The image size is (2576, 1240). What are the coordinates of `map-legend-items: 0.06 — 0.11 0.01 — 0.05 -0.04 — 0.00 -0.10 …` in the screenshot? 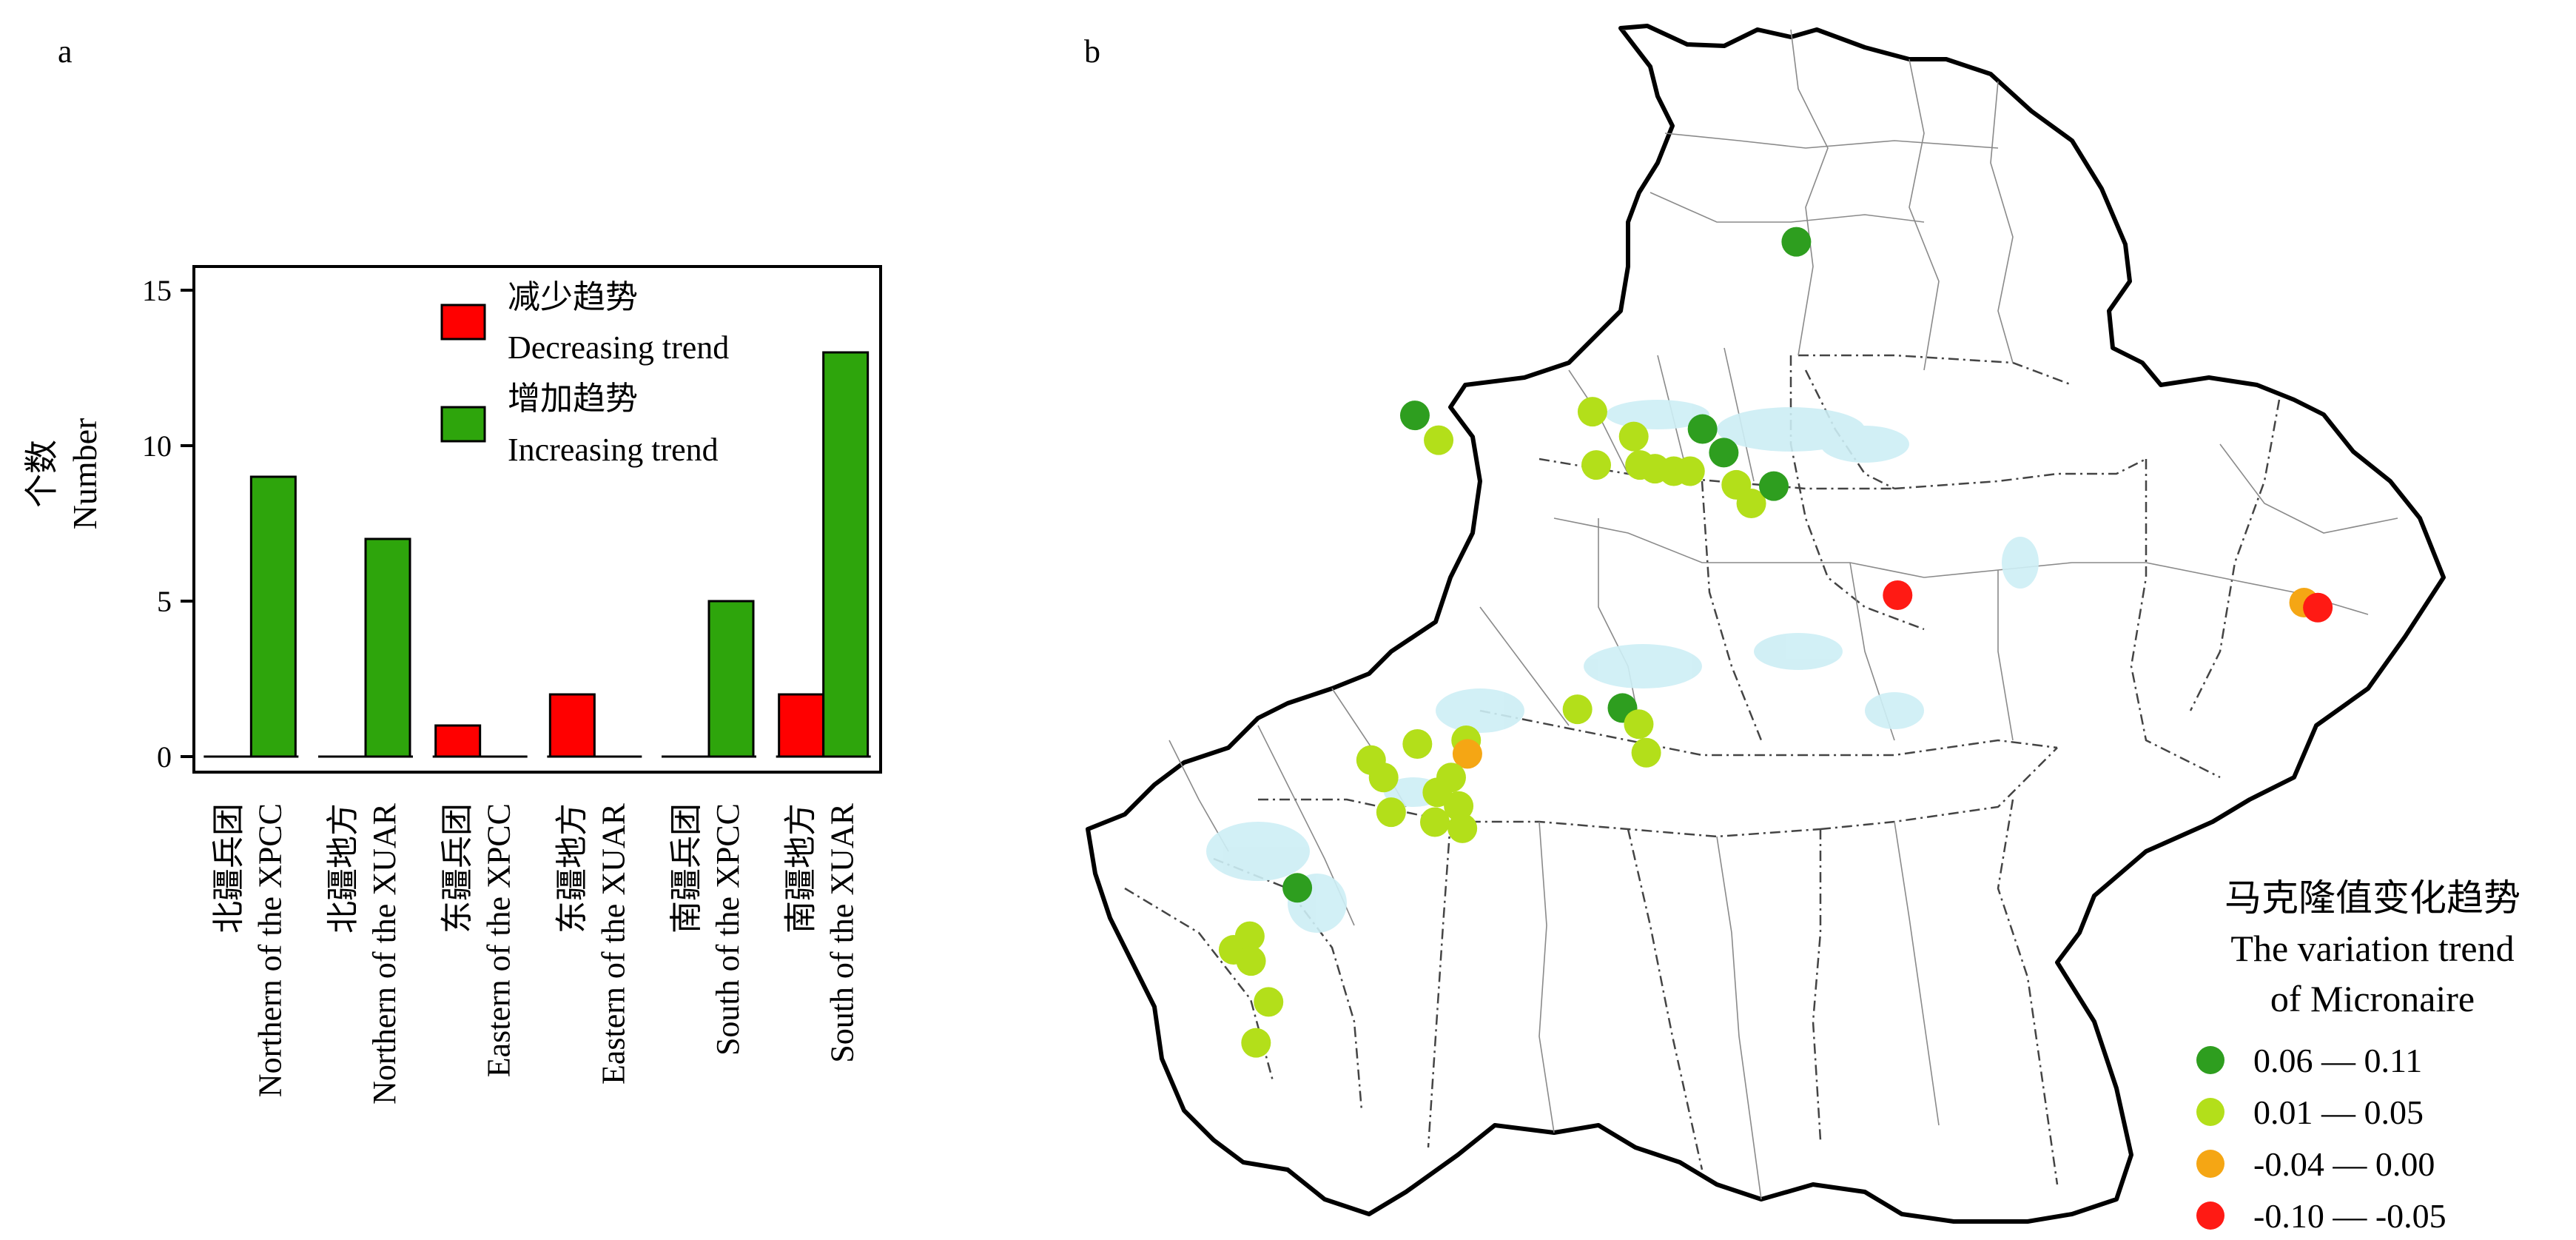 It's located at (2321, 1138).